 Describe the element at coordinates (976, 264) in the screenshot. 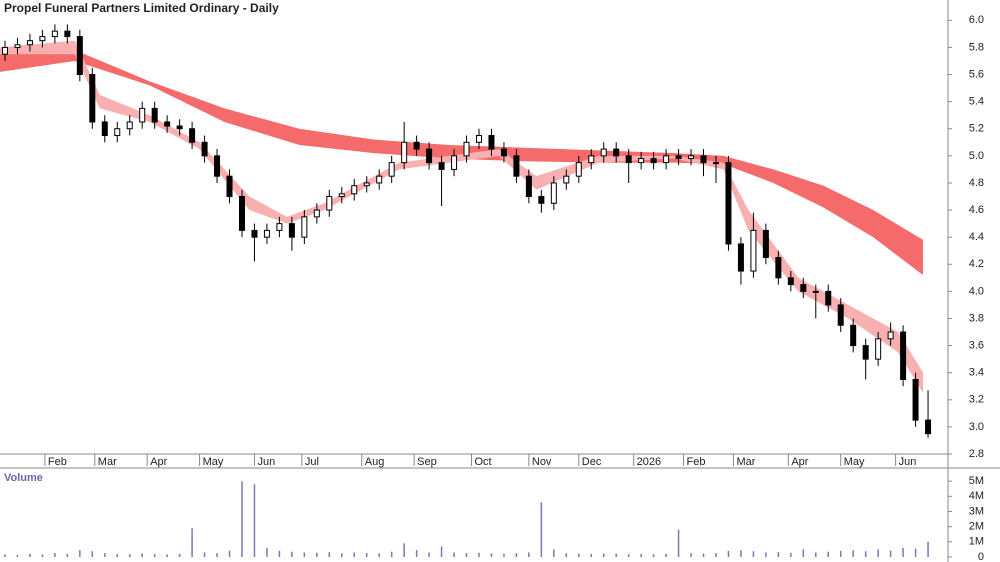

I see `y-tick-label: 4.2` at that location.